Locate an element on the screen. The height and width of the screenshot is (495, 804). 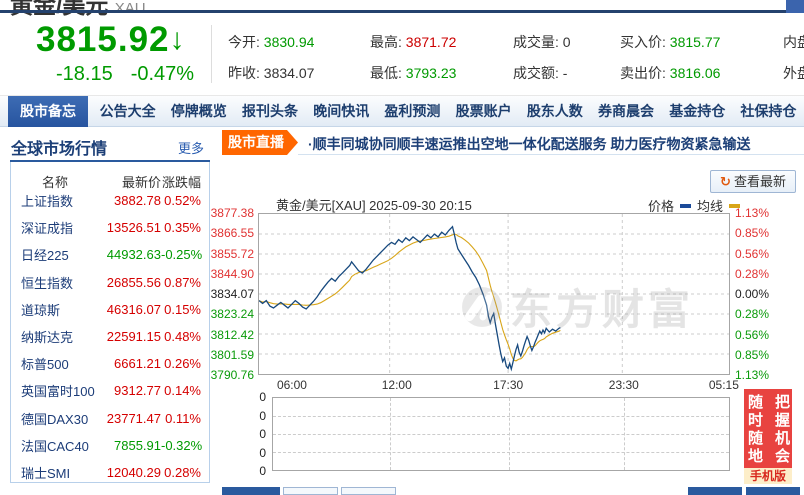
quote-field-value: 3793.23 is located at coordinates (431, 73).